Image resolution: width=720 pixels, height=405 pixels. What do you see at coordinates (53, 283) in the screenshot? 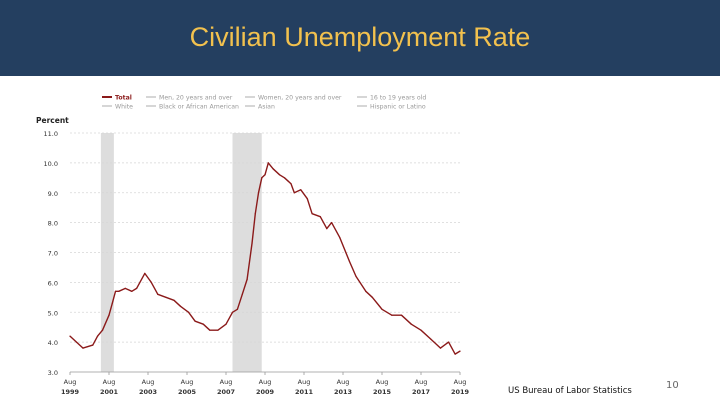
I see `y-tick-label: 6.0` at bounding box center [53, 283].